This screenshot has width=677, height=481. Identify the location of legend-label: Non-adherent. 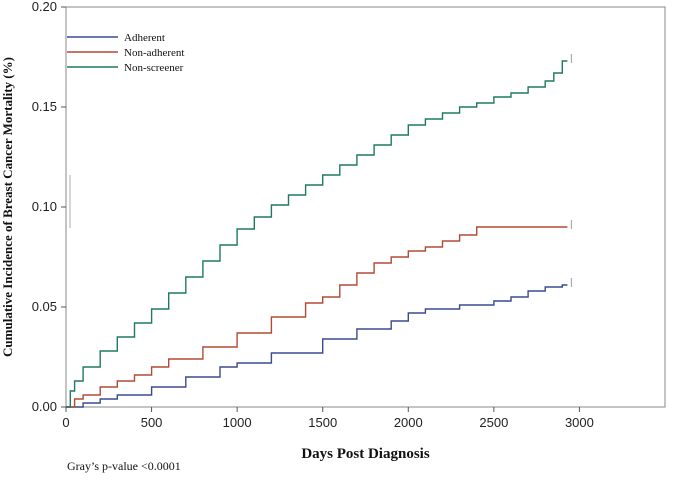
(154, 53).